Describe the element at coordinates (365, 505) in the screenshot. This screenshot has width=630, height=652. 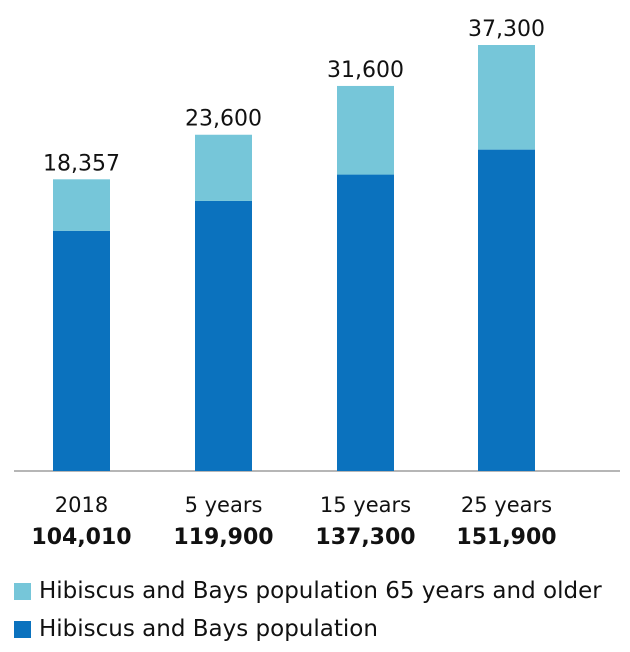
I see `x-category-label: 15 years` at that location.